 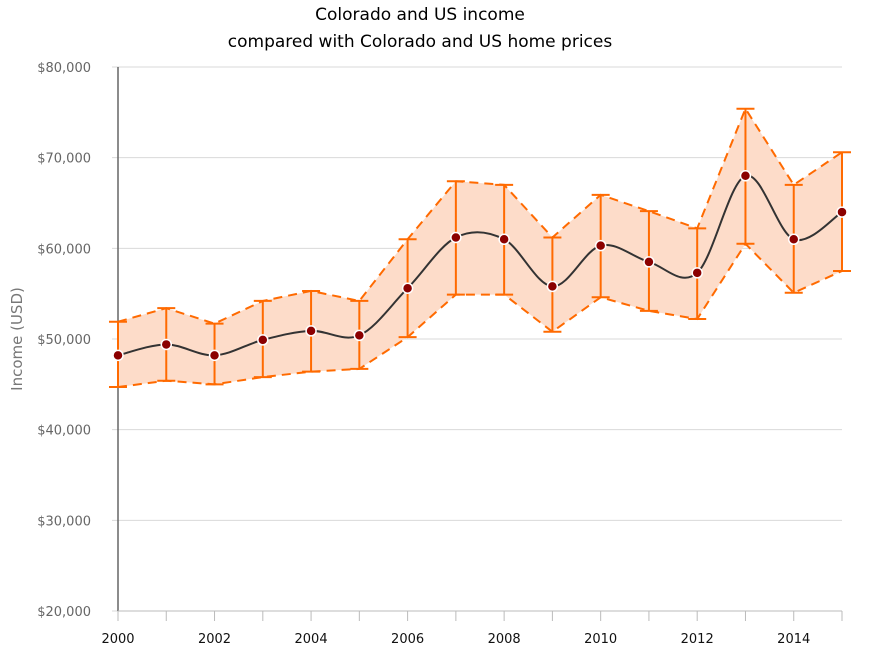 I want to click on y-tick-label: $80,000, so click(x=64, y=68).